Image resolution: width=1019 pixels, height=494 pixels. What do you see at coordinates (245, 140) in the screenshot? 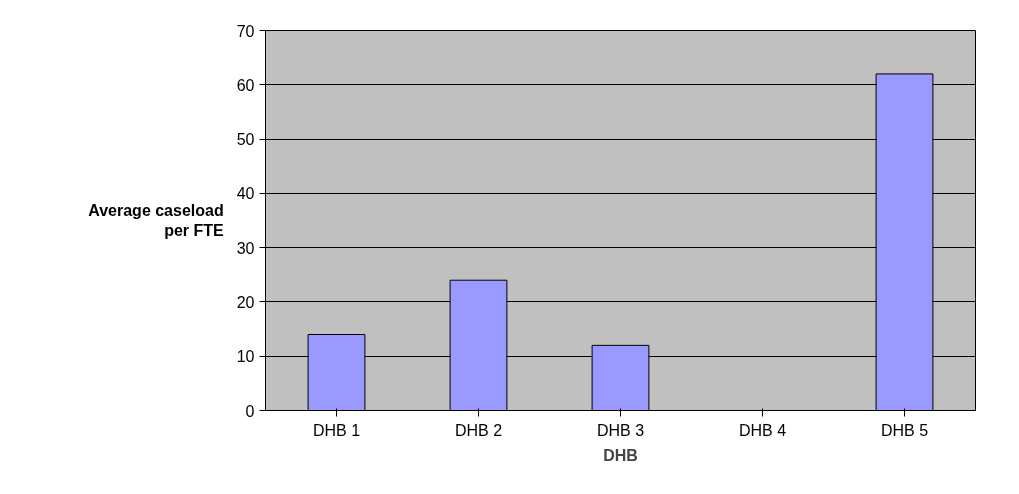
I see `y-tick-label: 50` at bounding box center [245, 140].